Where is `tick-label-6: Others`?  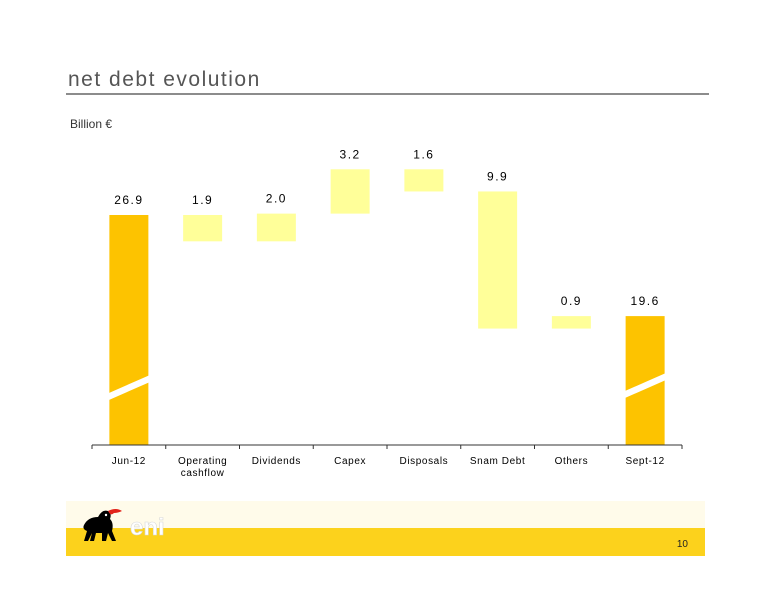 tick-label-6: Others is located at coordinates (572, 461).